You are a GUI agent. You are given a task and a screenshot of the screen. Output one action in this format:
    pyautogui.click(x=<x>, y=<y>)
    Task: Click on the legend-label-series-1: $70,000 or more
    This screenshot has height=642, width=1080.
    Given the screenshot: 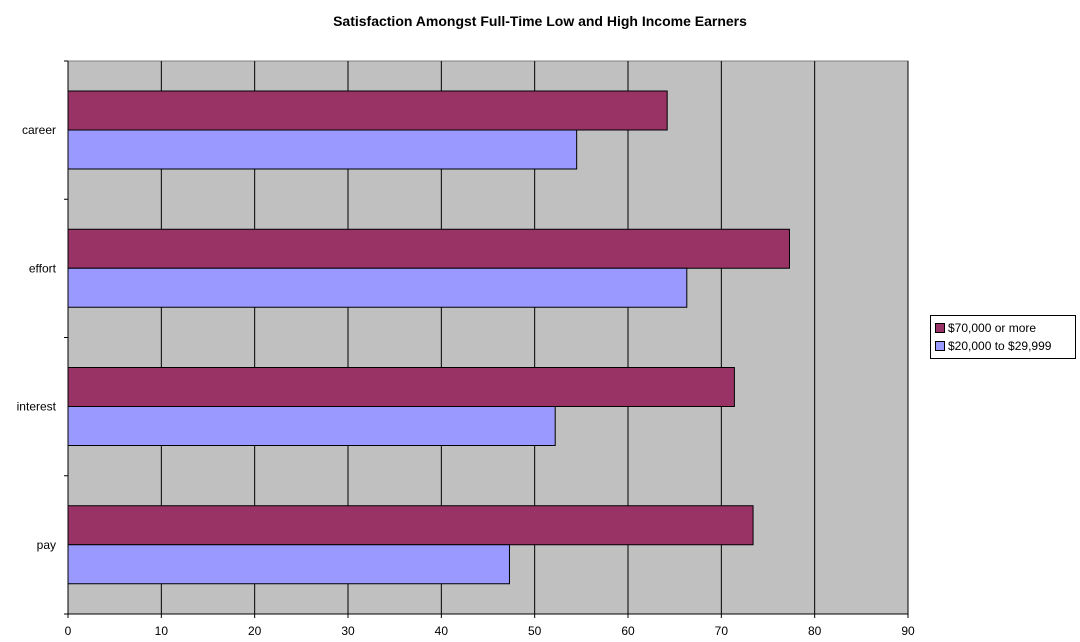 What is the action you would take?
    pyautogui.click(x=992, y=328)
    